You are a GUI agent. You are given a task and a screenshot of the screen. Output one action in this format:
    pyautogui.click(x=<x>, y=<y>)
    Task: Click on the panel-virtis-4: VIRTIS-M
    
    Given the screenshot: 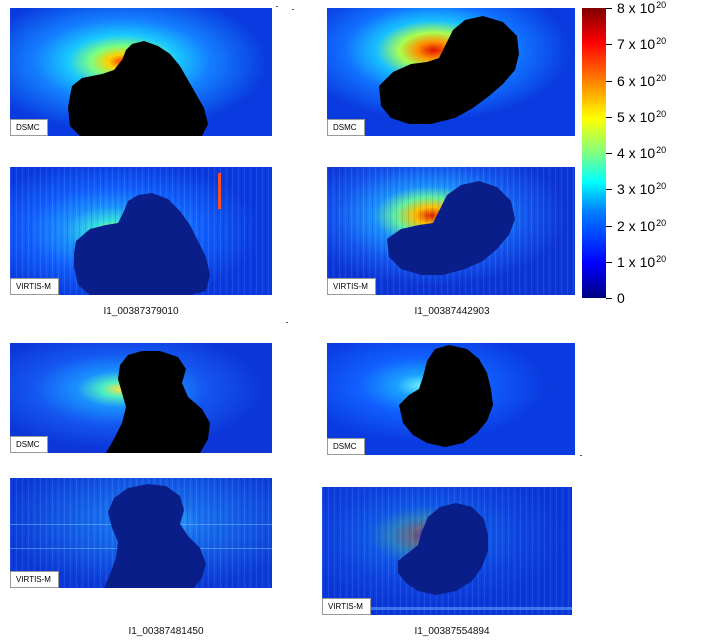 What is the action you would take?
    pyautogui.click(x=447, y=551)
    